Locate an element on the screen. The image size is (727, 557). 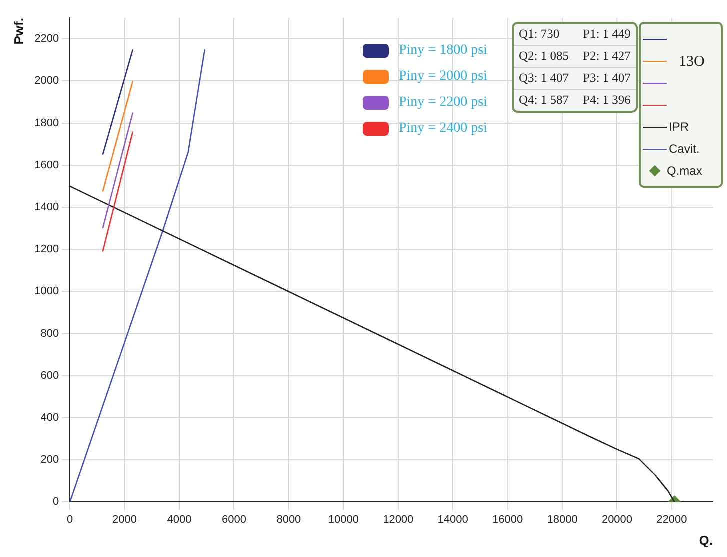
y-tick-label: 200 is located at coordinates (50, 460).